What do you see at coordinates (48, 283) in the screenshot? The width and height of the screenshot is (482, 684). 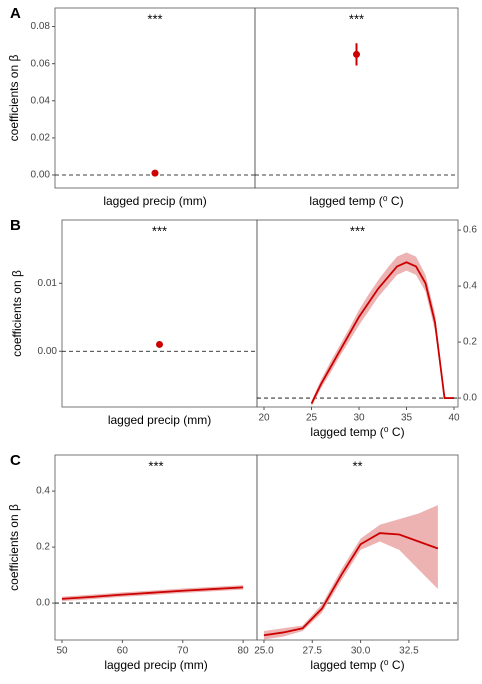 I see `y-tick-label: 0.01` at bounding box center [48, 283].